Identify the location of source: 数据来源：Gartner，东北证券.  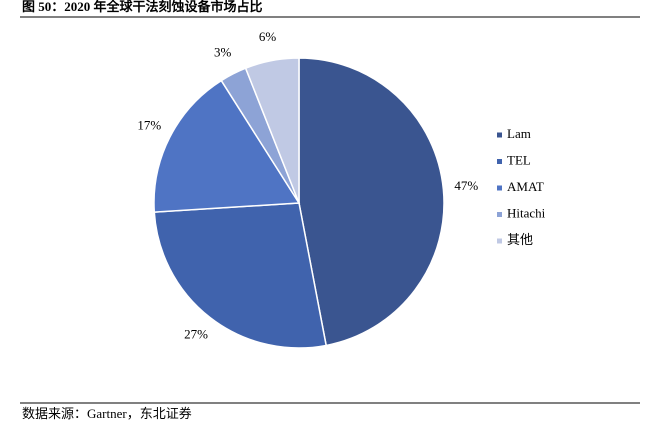
(107, 413).